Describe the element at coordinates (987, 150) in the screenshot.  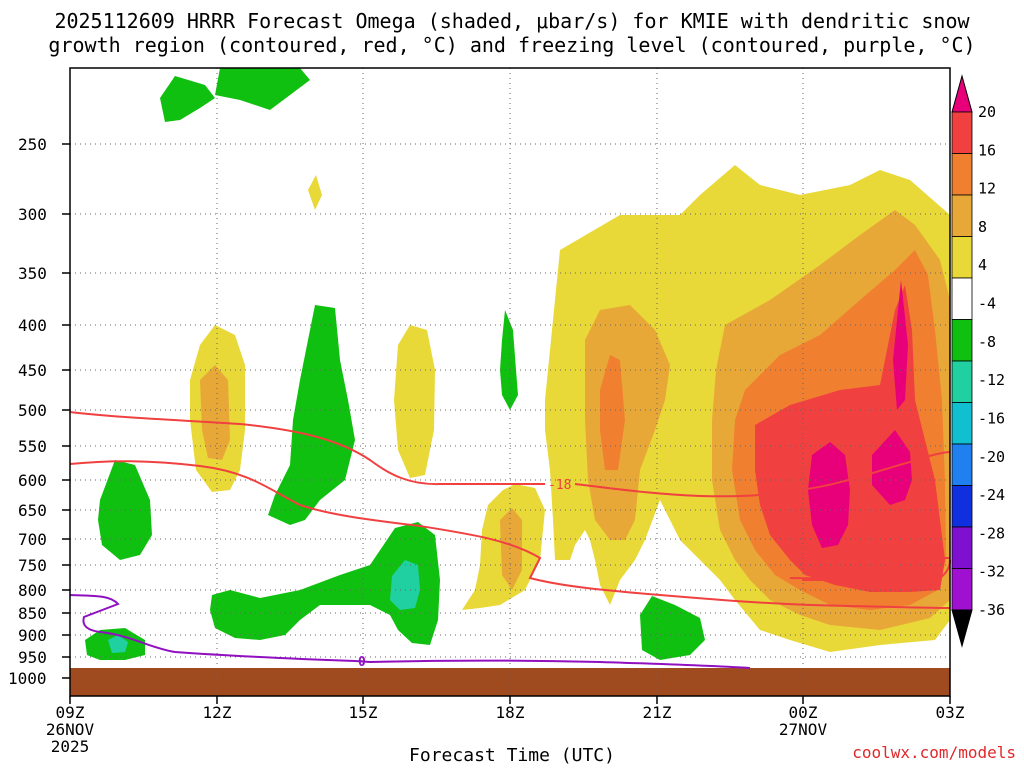
I see `colorbar-label: 16` at that location.